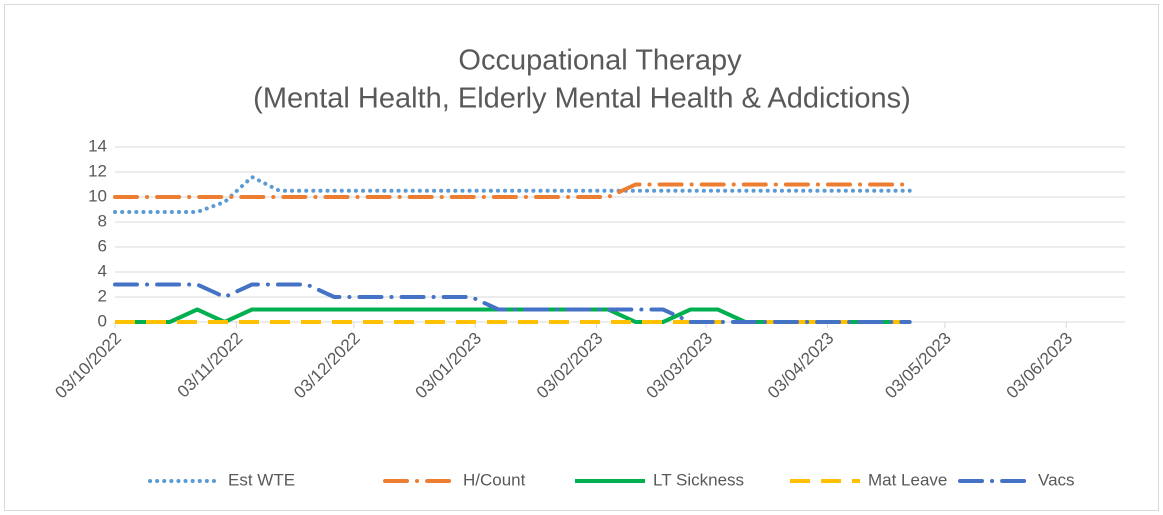 This screenshot has height=515, width=1163. I want to click on legend-label: Est WTE, so click(261, 479).